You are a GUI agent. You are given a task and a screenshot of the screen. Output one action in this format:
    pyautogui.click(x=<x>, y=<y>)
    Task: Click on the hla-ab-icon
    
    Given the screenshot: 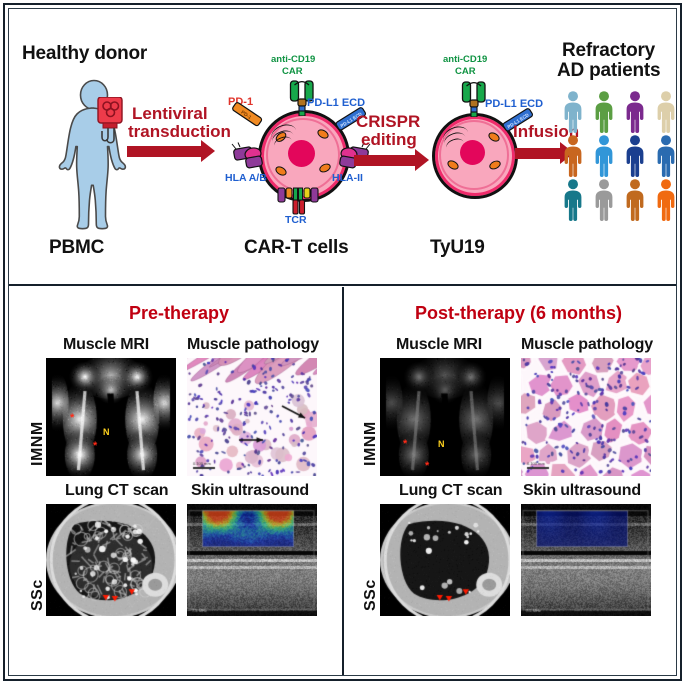 What is the action you would take?
    pyautogui.click(x=248, y=159)
    